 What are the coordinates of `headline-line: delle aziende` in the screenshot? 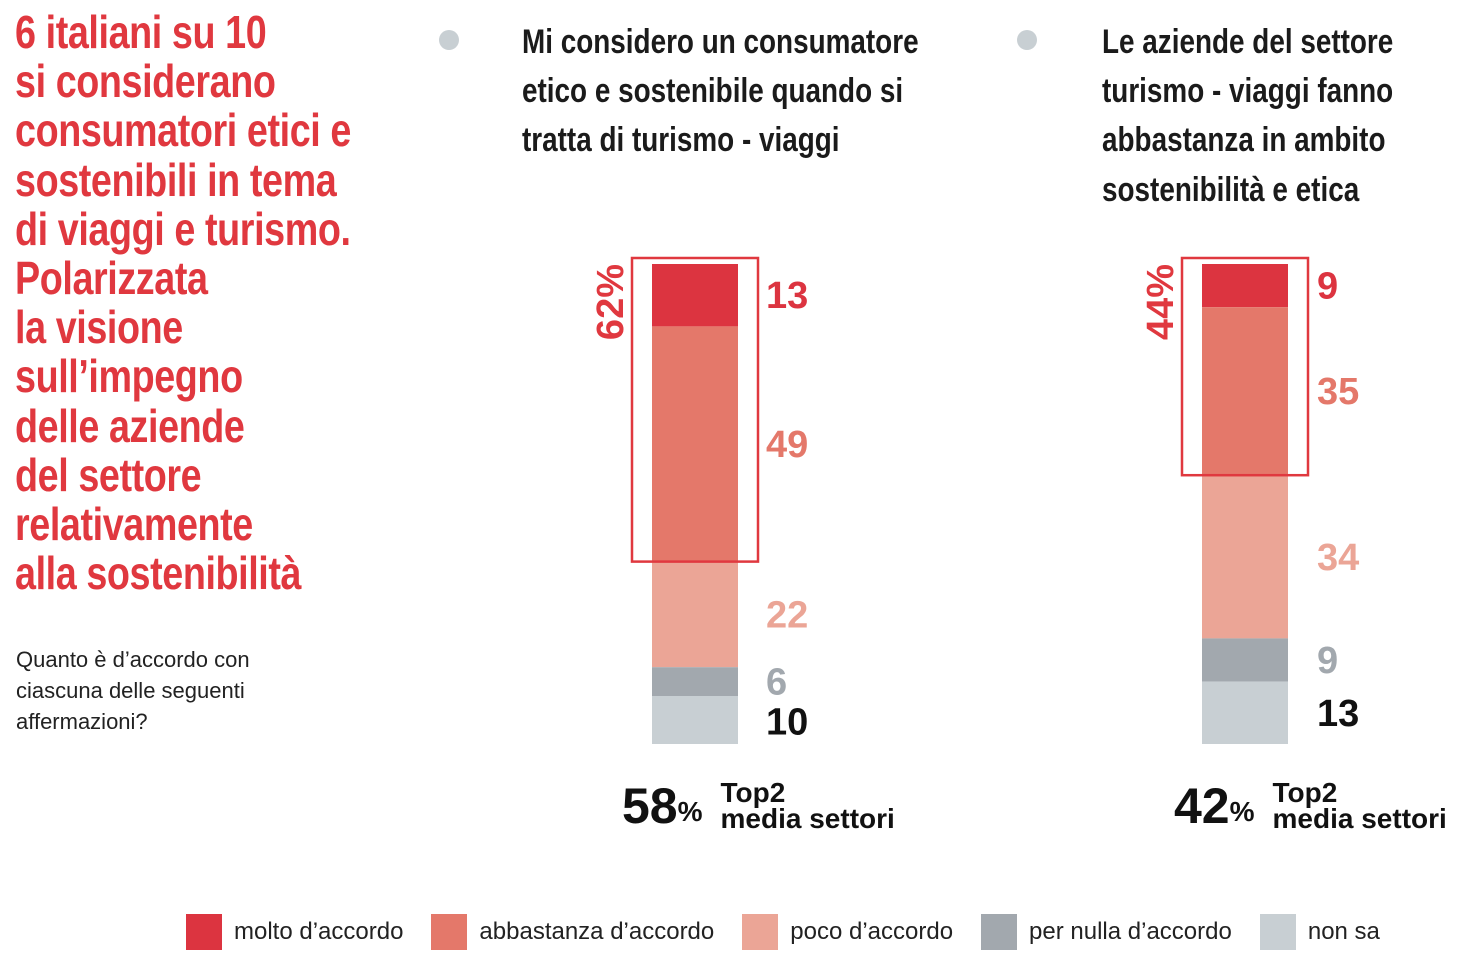 It's located at (130, 425).